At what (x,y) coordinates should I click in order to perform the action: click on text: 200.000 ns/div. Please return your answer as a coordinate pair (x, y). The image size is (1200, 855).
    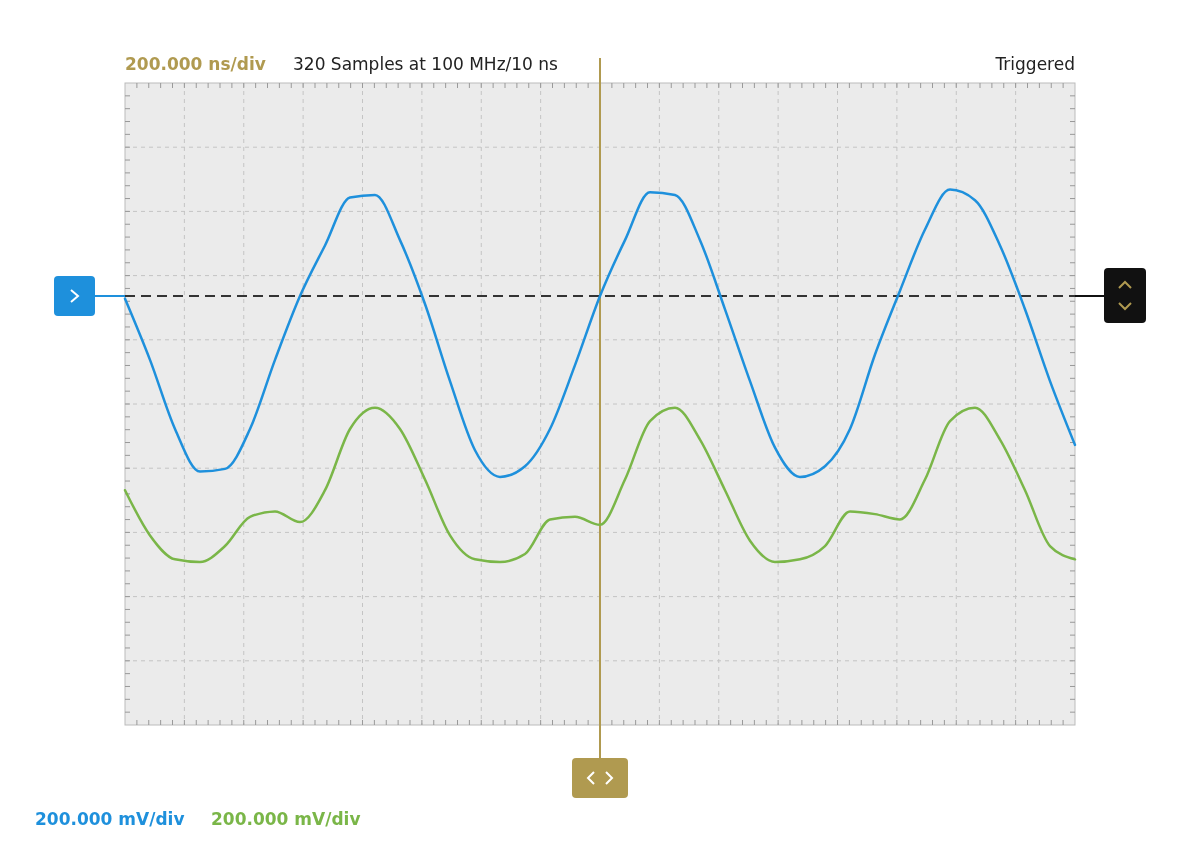
    Looking at the image, I should click on (195, 64).